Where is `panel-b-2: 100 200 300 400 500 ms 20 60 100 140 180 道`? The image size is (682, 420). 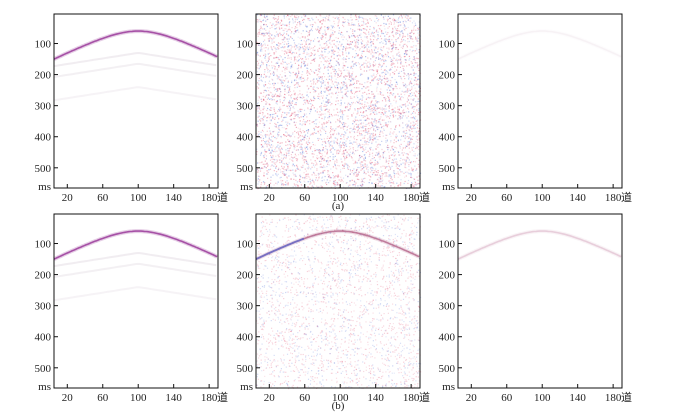 panel-b-2: 100 200 300 400 500 ms 20 60 100 140 180 道 is located at coordinates (333, 308).